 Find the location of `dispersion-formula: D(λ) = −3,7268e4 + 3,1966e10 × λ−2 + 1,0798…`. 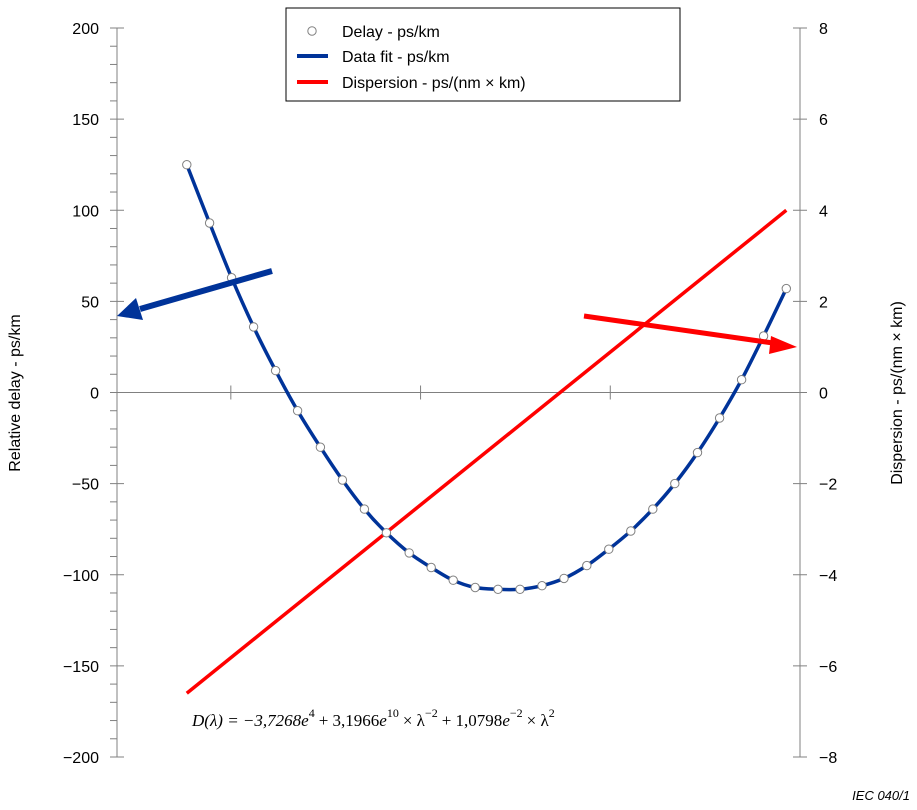

dispersion-formula: D(λ) = −3,7268e4 + 3,1966e10 × λ−2 + 1,0798… is located at coordinates (373, 718).